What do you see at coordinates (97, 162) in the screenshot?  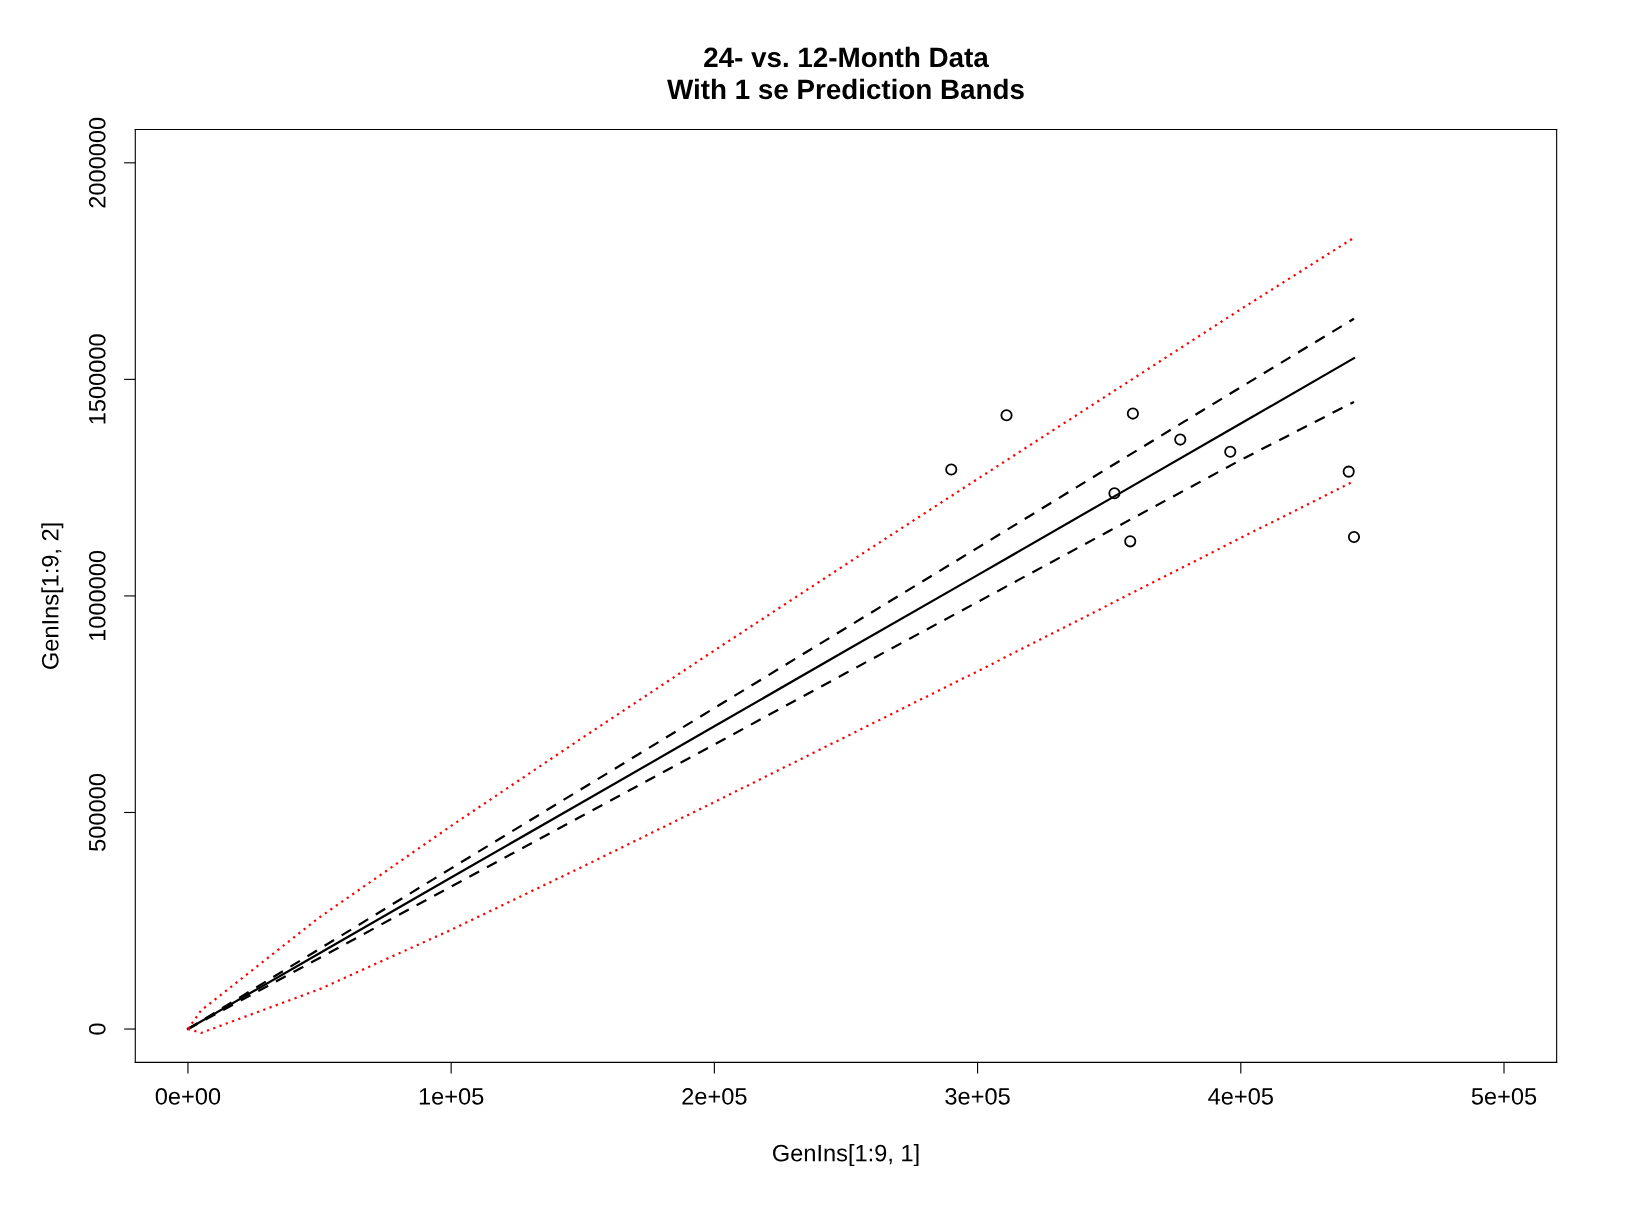 I see `y-tick-label: 2000000` at bounding box center [97, 162].